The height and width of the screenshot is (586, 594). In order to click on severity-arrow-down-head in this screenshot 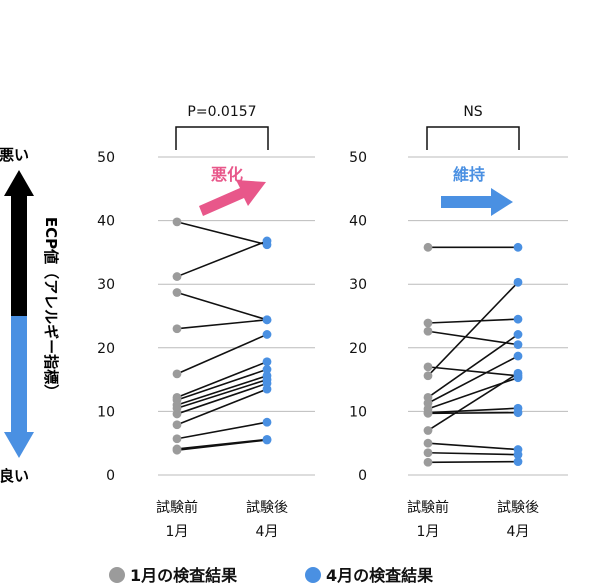, I will do `click(19, 445)`.